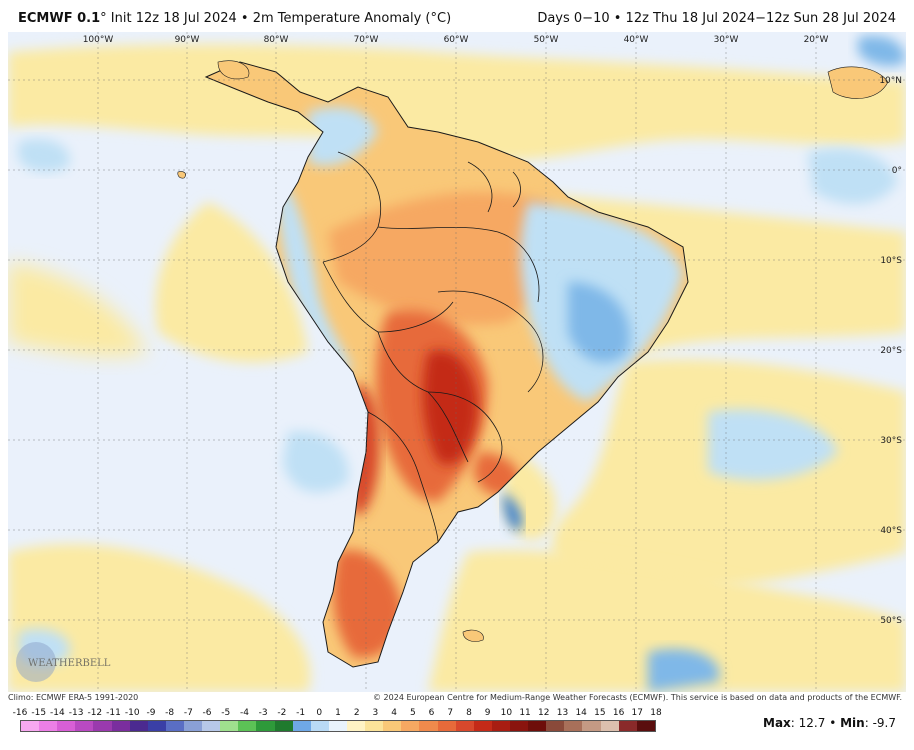 This screenshot has height=750, width=914. Describe the element at coordinates (187, 40) in the screenshot. I see `lon-label: 90°W` at that location.